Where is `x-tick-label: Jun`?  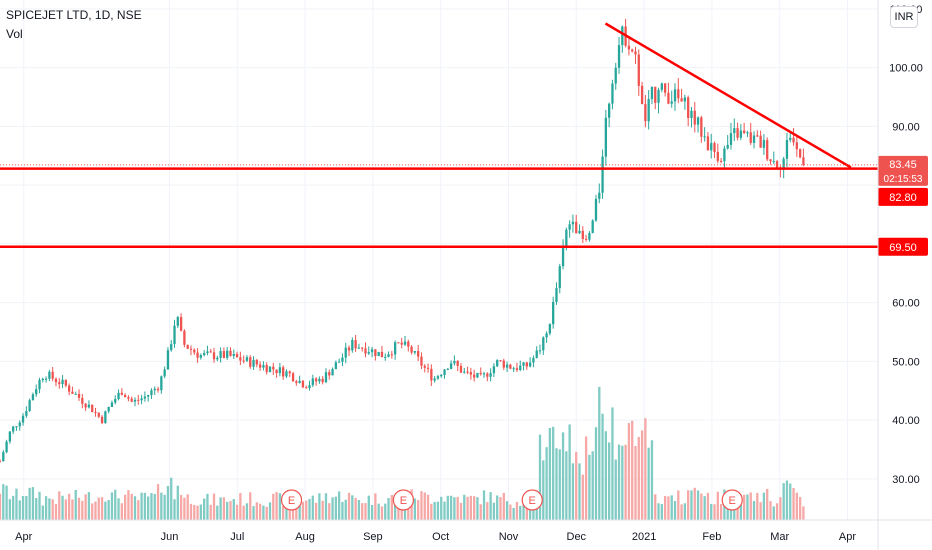 x-tick-label: Jun is located at coordinates (170, 537).